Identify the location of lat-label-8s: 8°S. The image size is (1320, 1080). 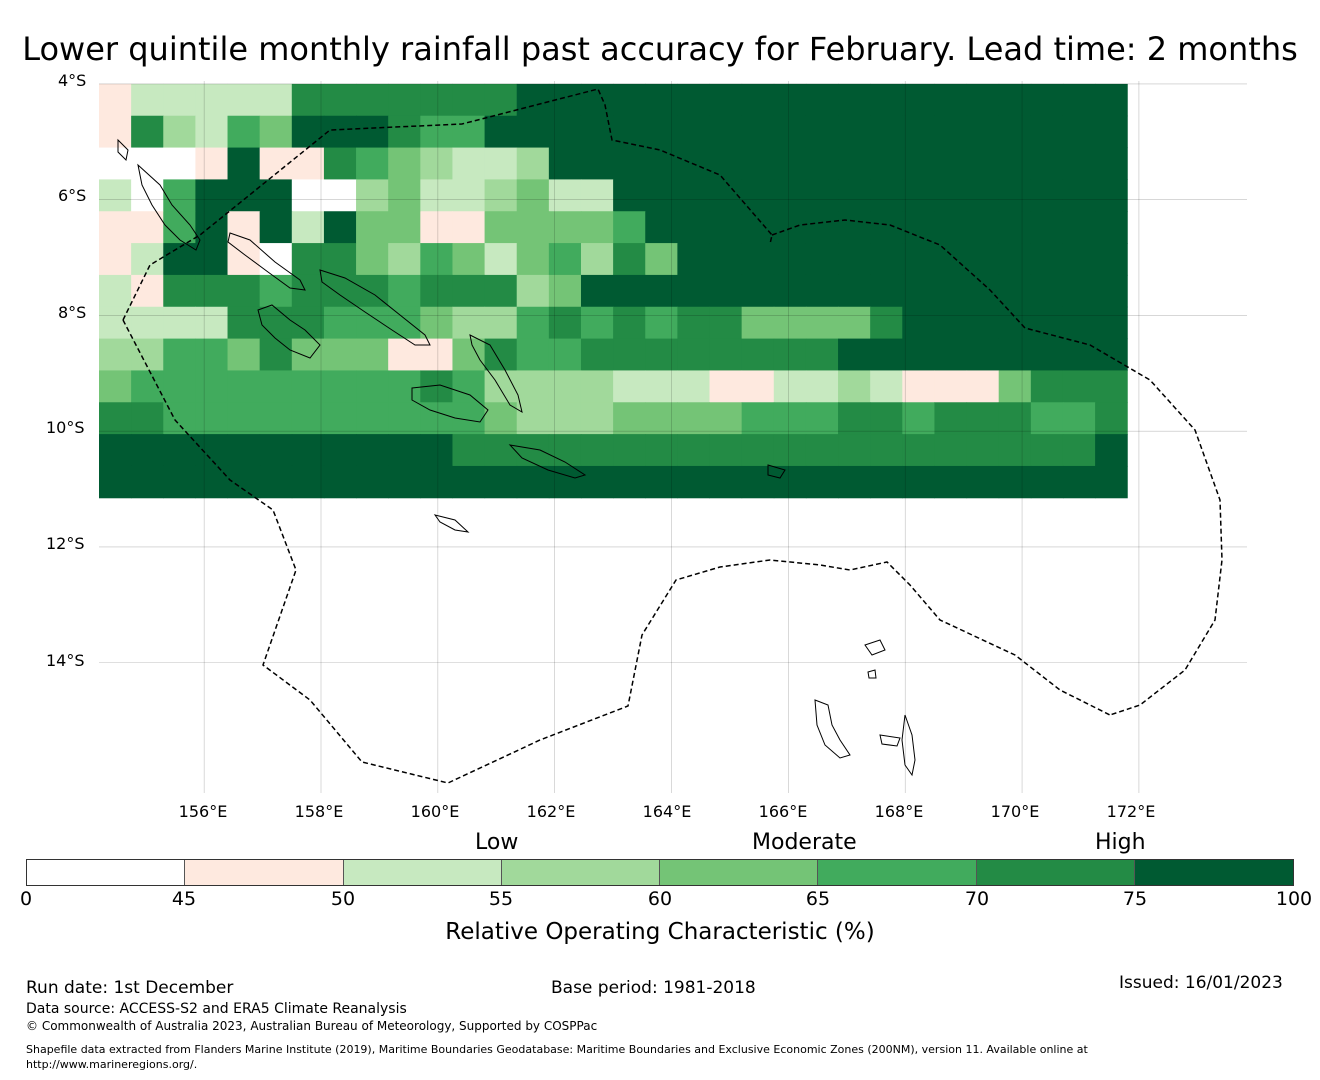
(72, 312).